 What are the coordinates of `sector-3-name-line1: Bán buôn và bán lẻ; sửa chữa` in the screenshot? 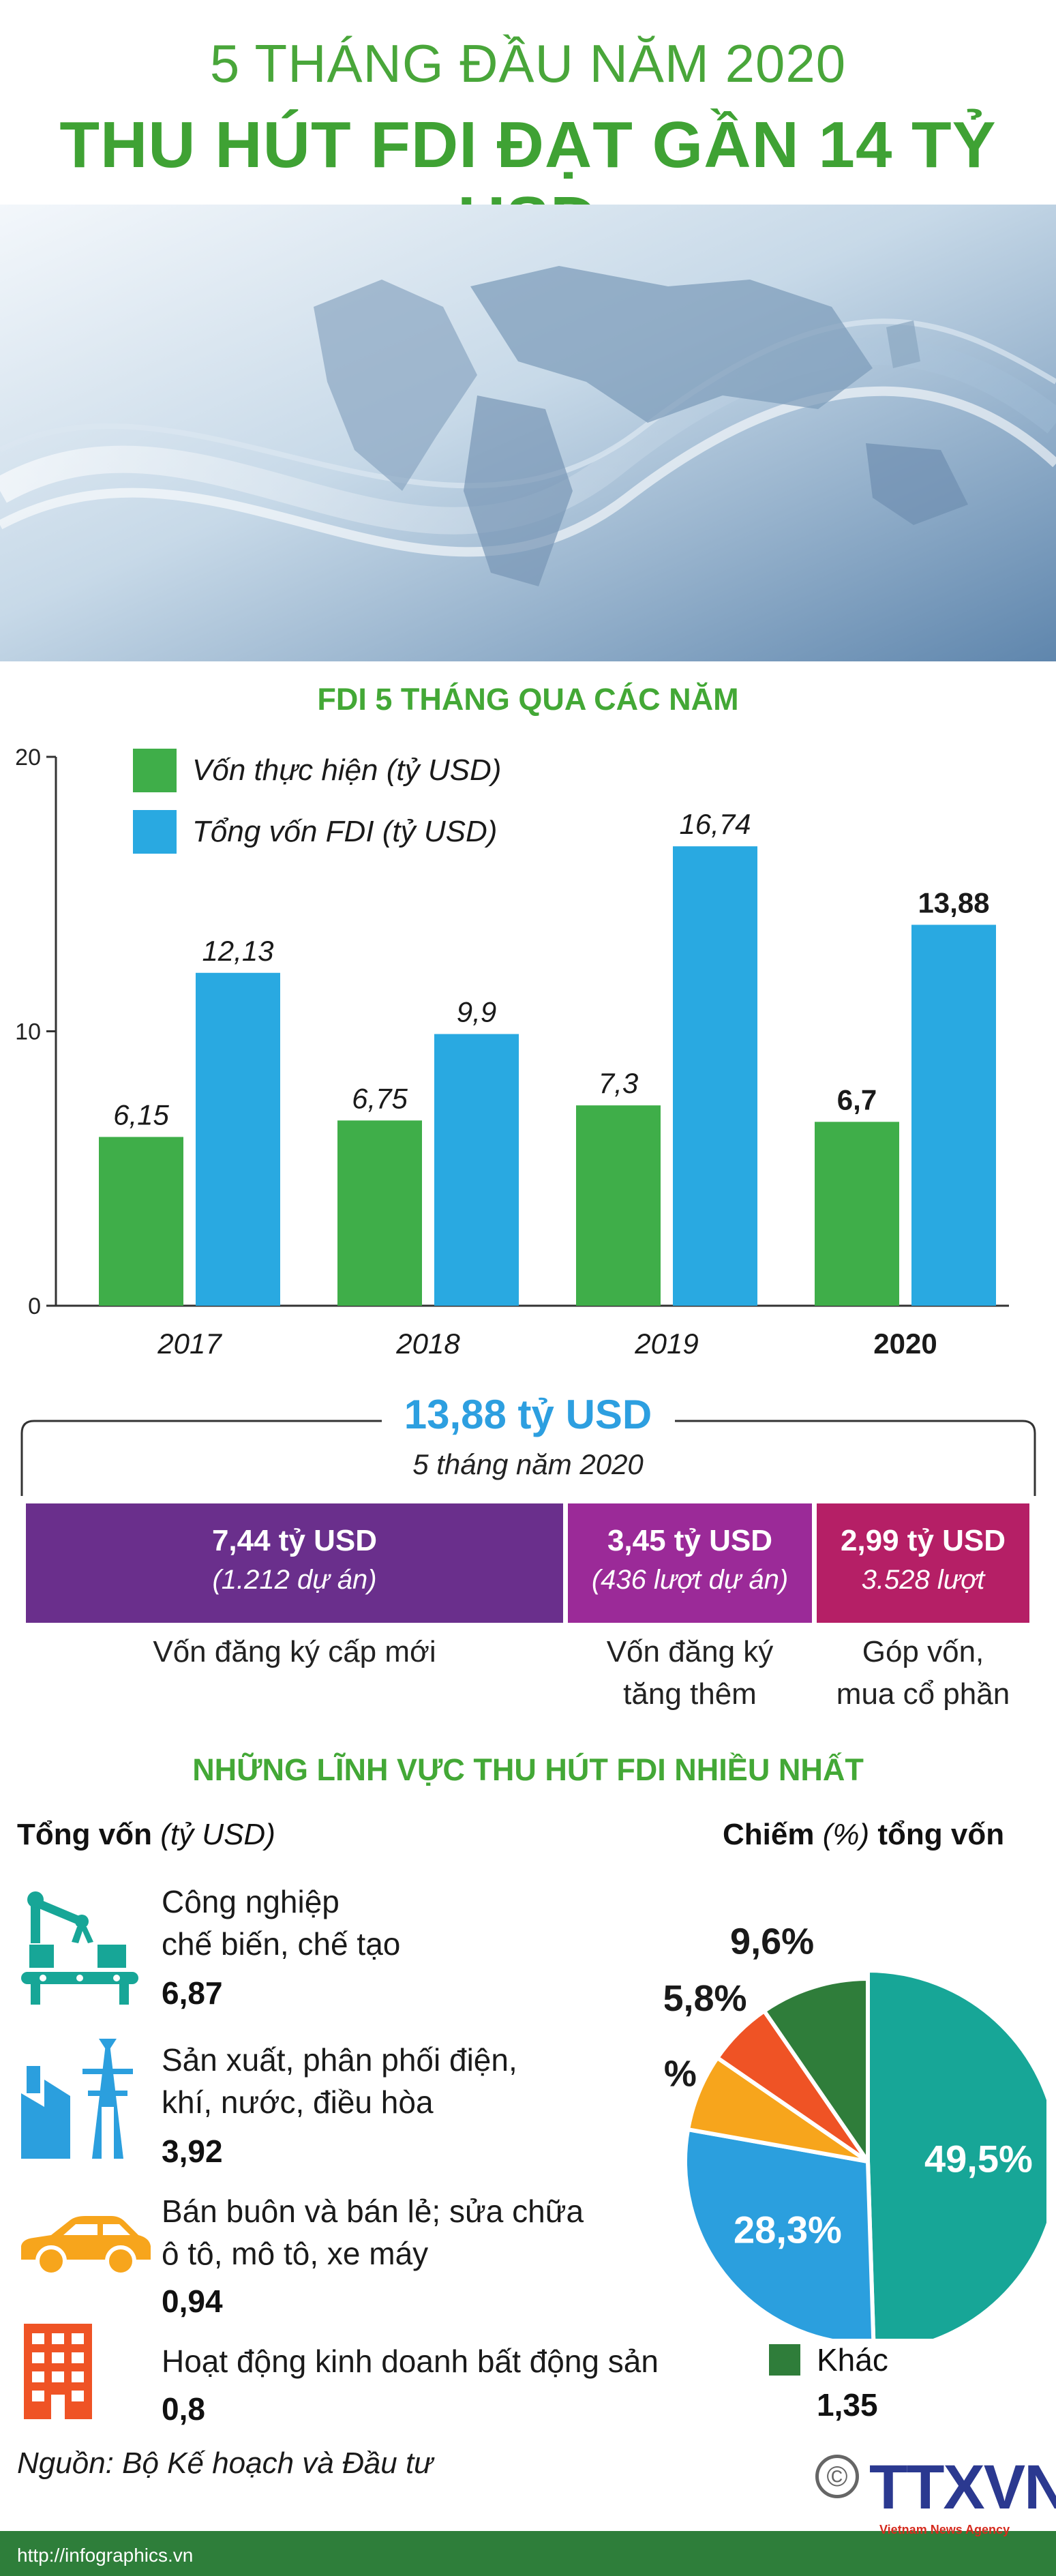 It's located at (373, 2211).